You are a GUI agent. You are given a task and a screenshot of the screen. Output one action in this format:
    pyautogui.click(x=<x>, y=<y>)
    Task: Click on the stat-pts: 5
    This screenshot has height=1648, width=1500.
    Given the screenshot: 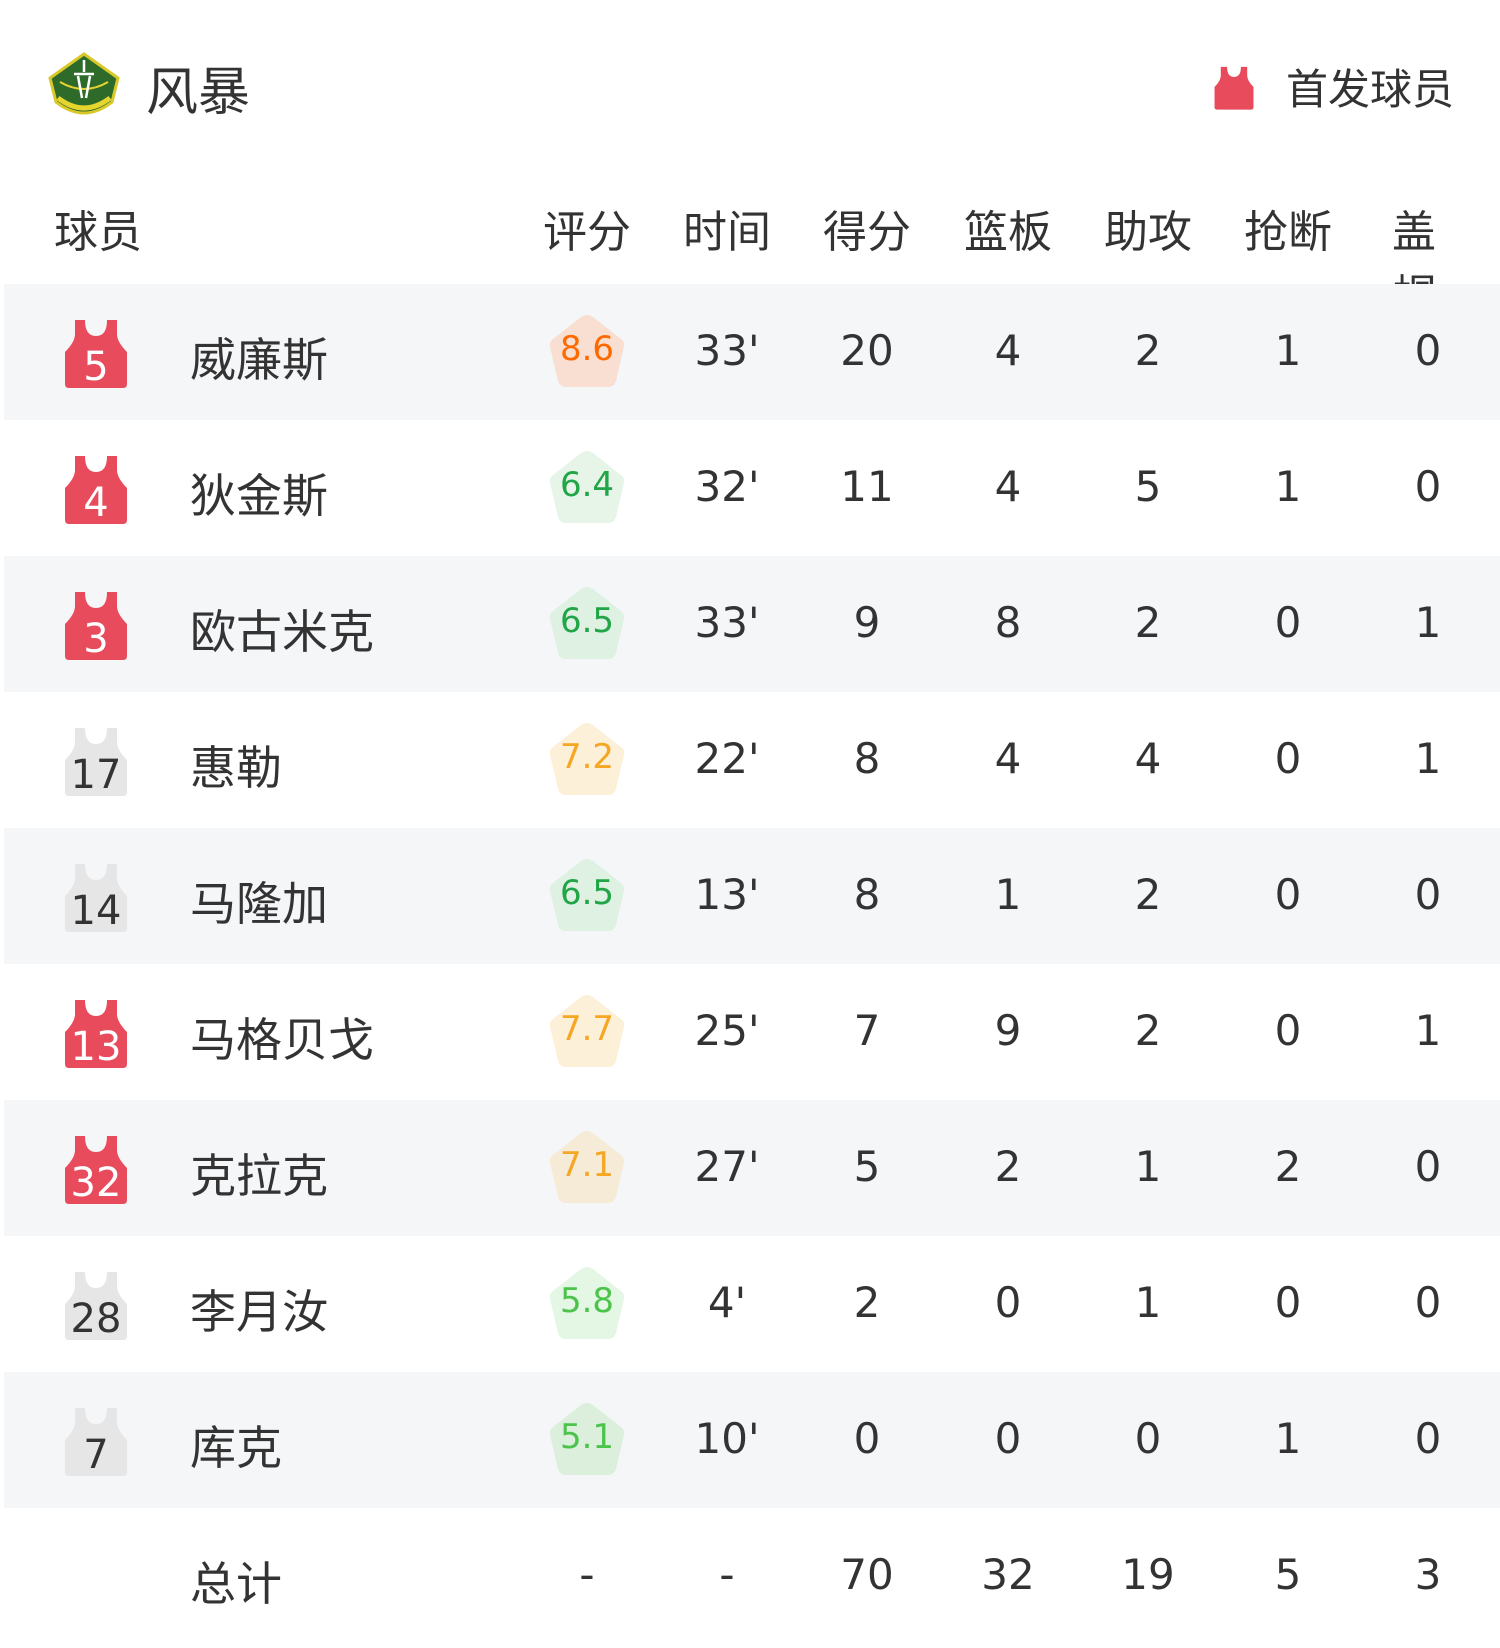 What is the action you would take?
    pyautogui.click(x=867, y=1166)
    